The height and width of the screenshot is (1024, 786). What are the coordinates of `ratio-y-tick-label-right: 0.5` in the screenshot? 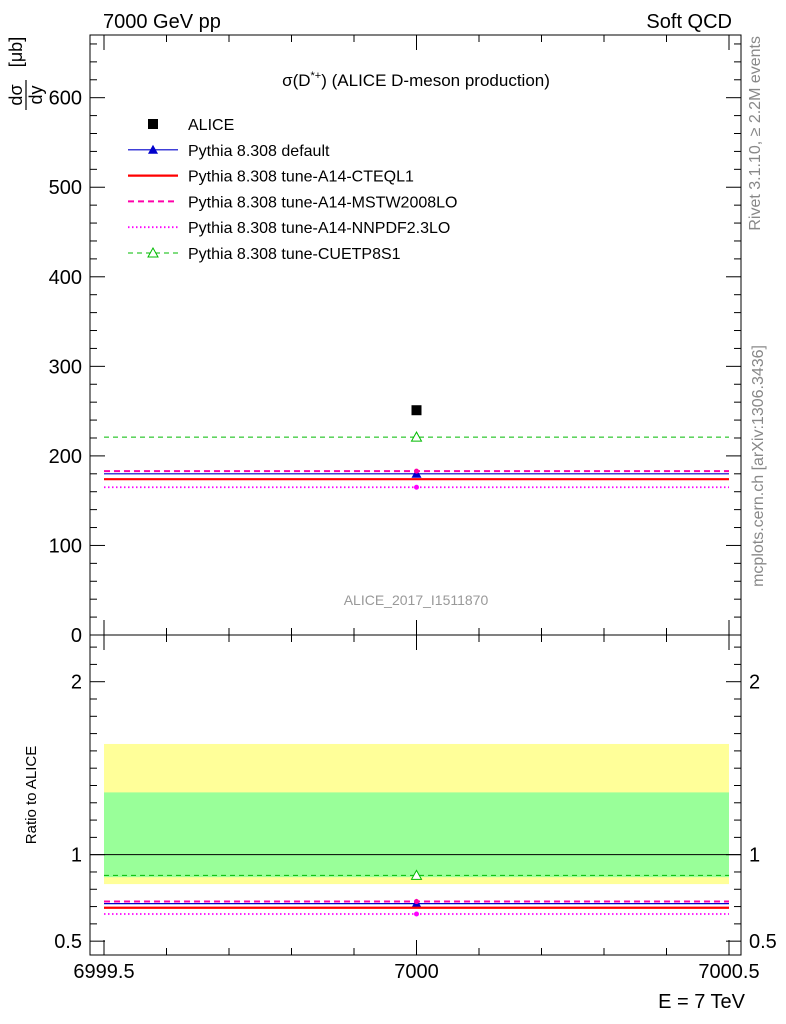 It's located at (763, 942).